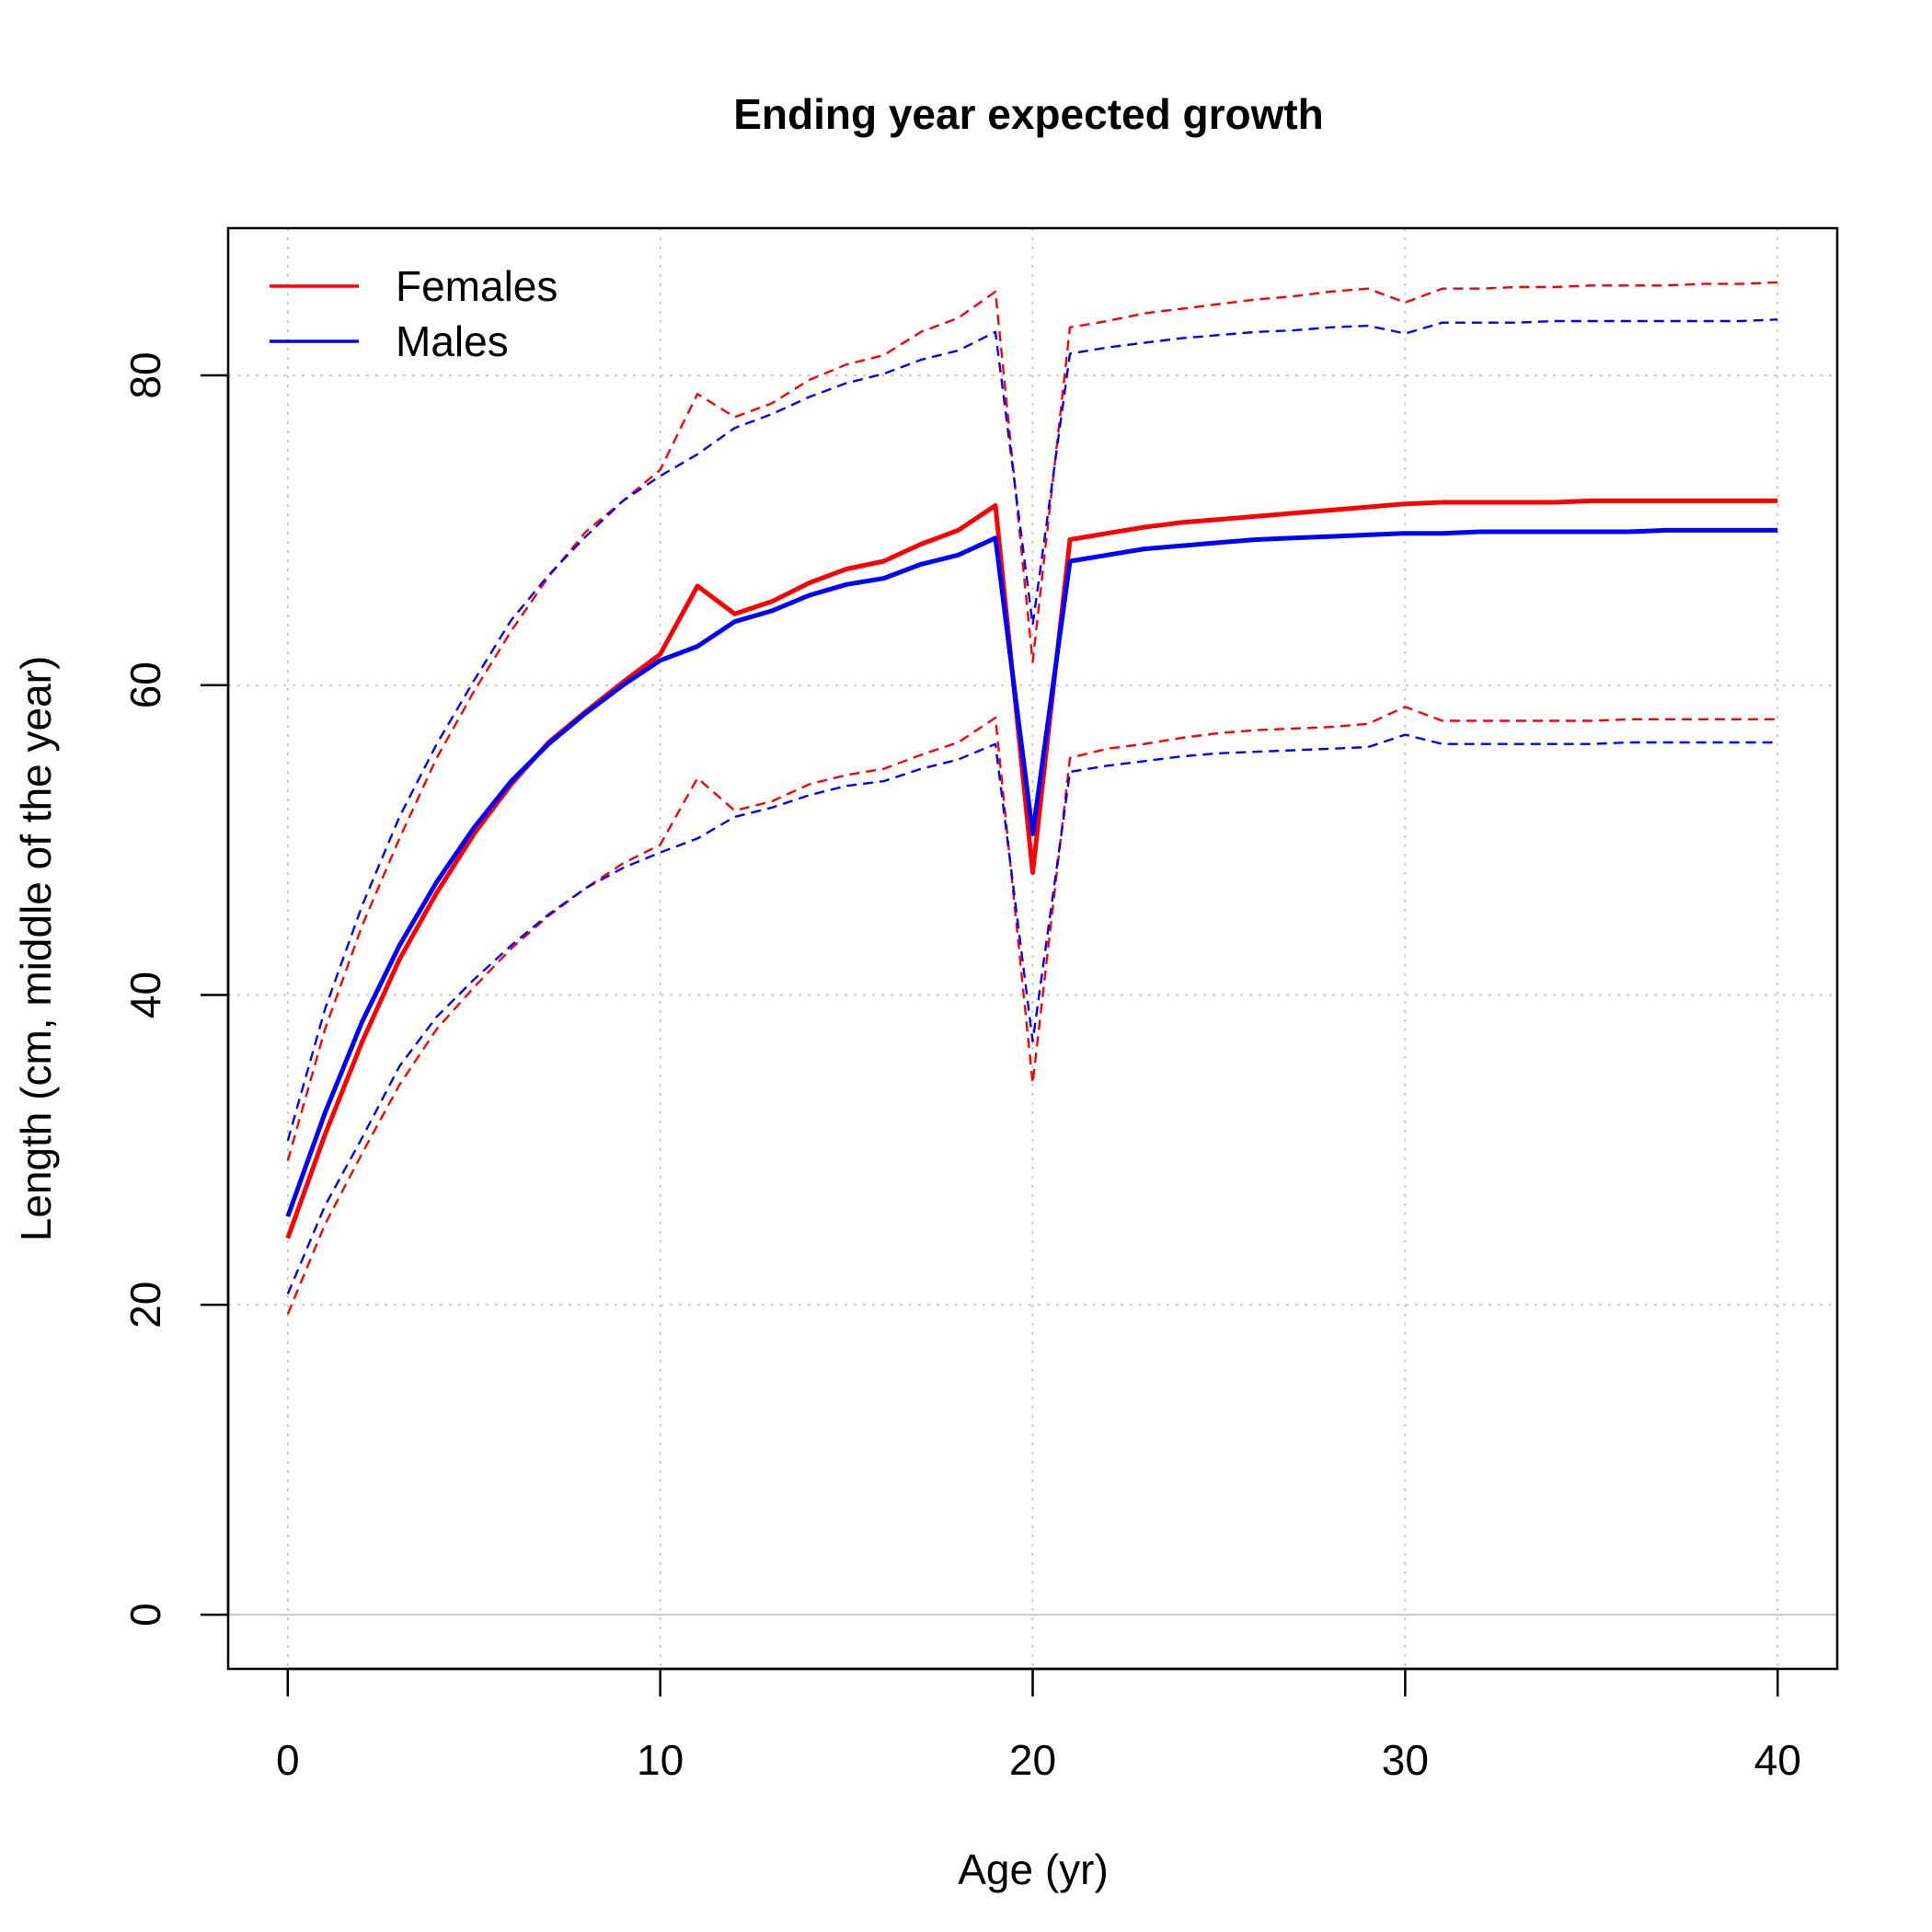 The width and height of the screenshot is (1932, 1932). Describe the element at coordinates (1777, 1760) in the screenshot. I see `x-tick-label: 40` at that location.